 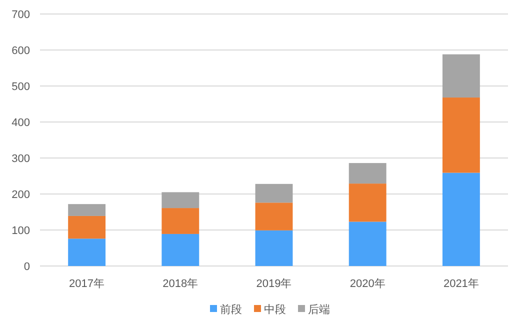 I want to click on x-tick-label: 2020年, so click(x=368, y=284).